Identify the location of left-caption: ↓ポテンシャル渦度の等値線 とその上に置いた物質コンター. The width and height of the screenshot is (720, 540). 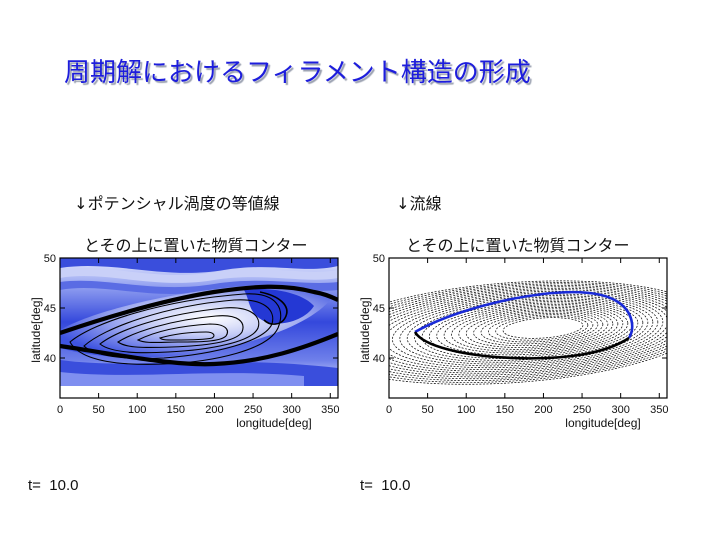
(186, 224).